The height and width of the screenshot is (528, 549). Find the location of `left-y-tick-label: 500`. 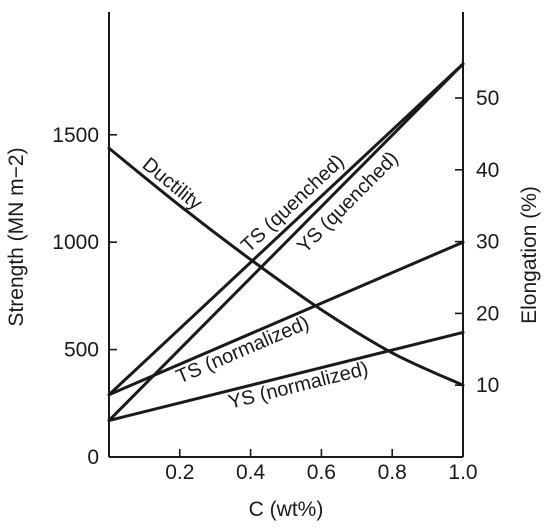

left-y-tick-label: 500 is located at coordinates (81, 350).